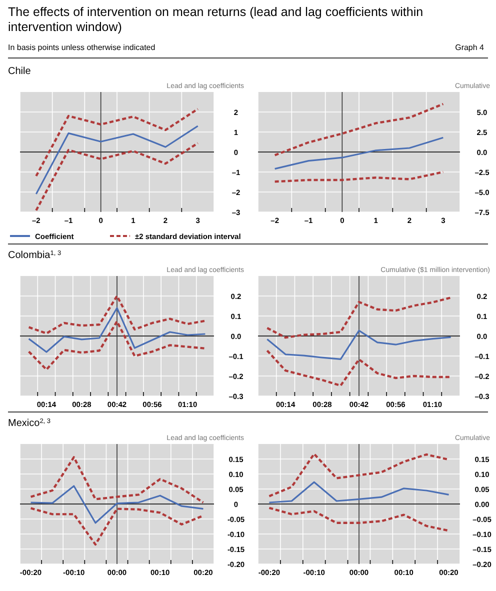 This screenshot has width=496, height=591. What do you see at coordinates (35, 255) in the screenshot?
I see `chart-title: Colombia$^{1, 3}$` at bounding box center [35, 255].